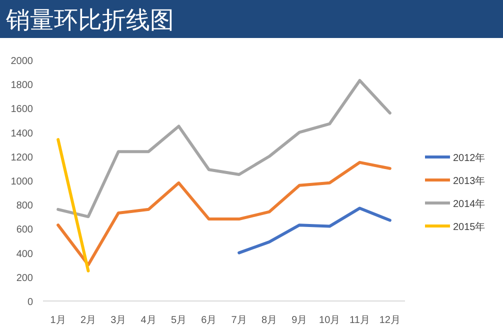 The width and height of the screenshot is (503, 334). What do you see at coordinates (178, 320) in the screenshot?
I see `x-tick-label: 5月` at bounding box center [178, 320].